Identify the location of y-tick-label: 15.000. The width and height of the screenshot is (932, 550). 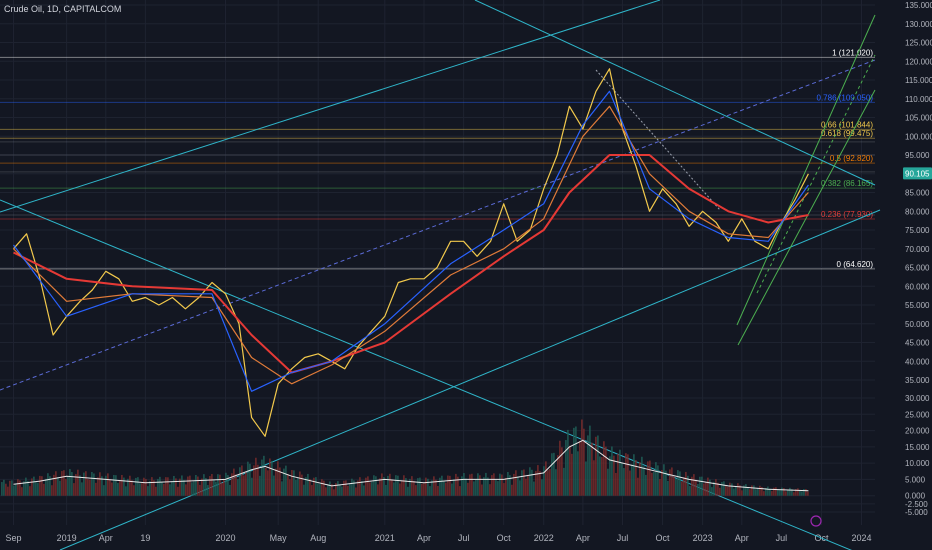
(917, 447).